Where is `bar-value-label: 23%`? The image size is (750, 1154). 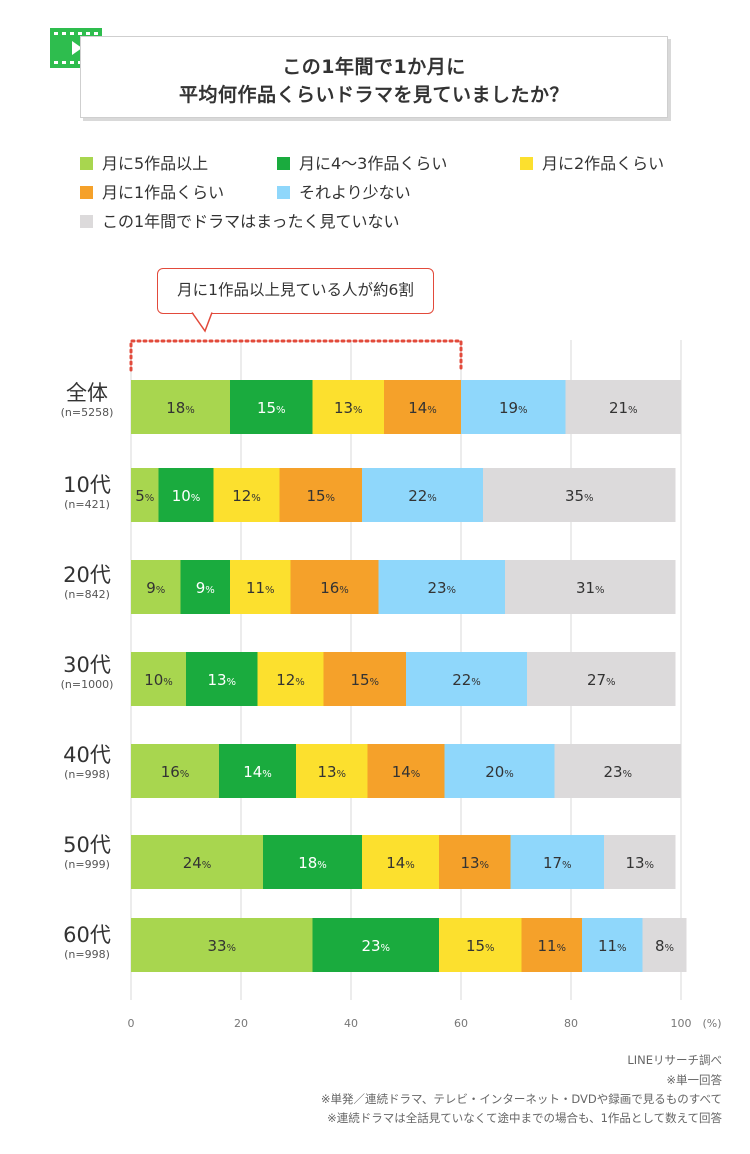
bar-value-label: 23% is located at coordinates (617, 772).